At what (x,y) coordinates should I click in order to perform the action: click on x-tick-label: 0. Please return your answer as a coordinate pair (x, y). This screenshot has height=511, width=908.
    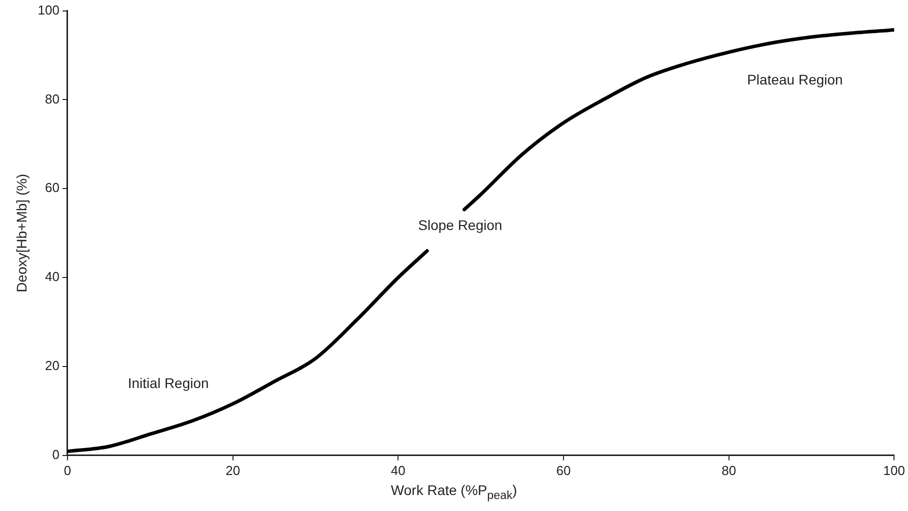
    Looking at the image, I should click on (68, 470).